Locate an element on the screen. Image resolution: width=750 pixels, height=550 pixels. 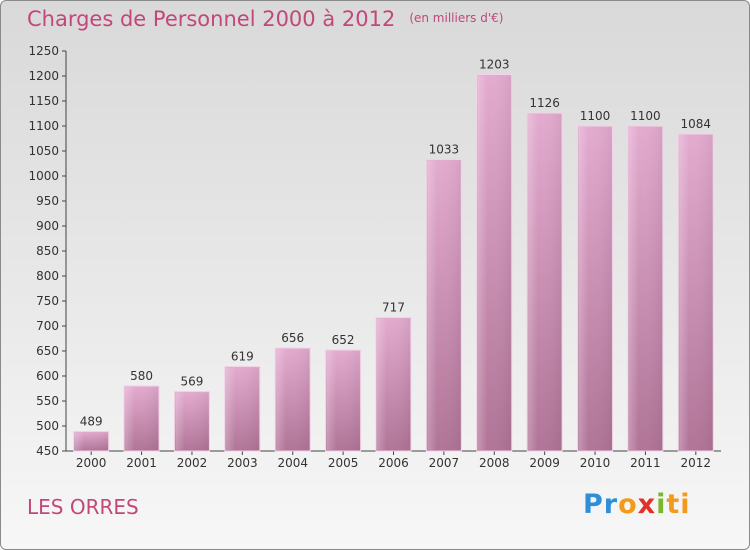
y-tick-label: 1000 is located at coordinates (43, 176).